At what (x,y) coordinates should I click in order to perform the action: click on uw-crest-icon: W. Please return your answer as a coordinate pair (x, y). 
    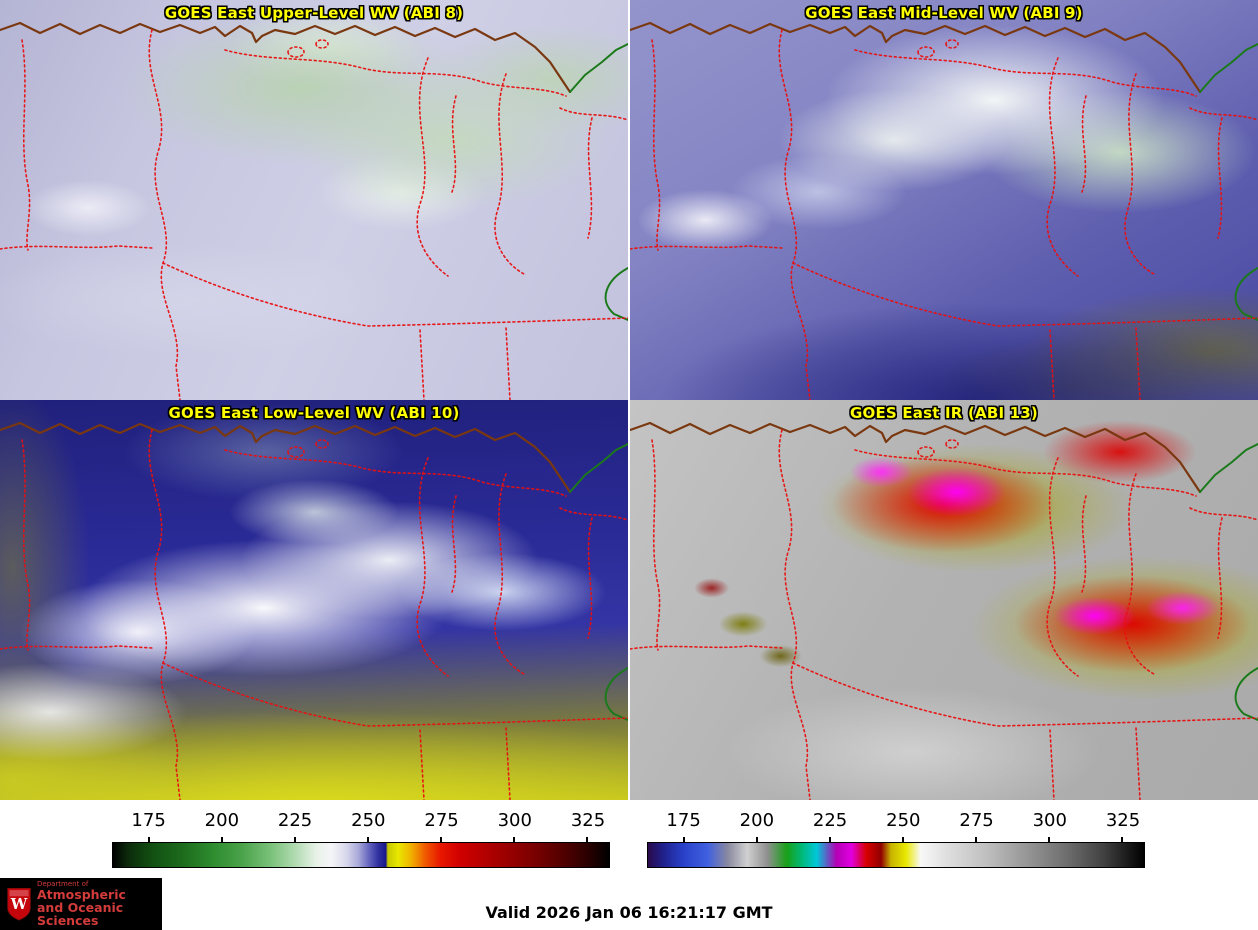
    Looking at the image, I should click on (19, 904).